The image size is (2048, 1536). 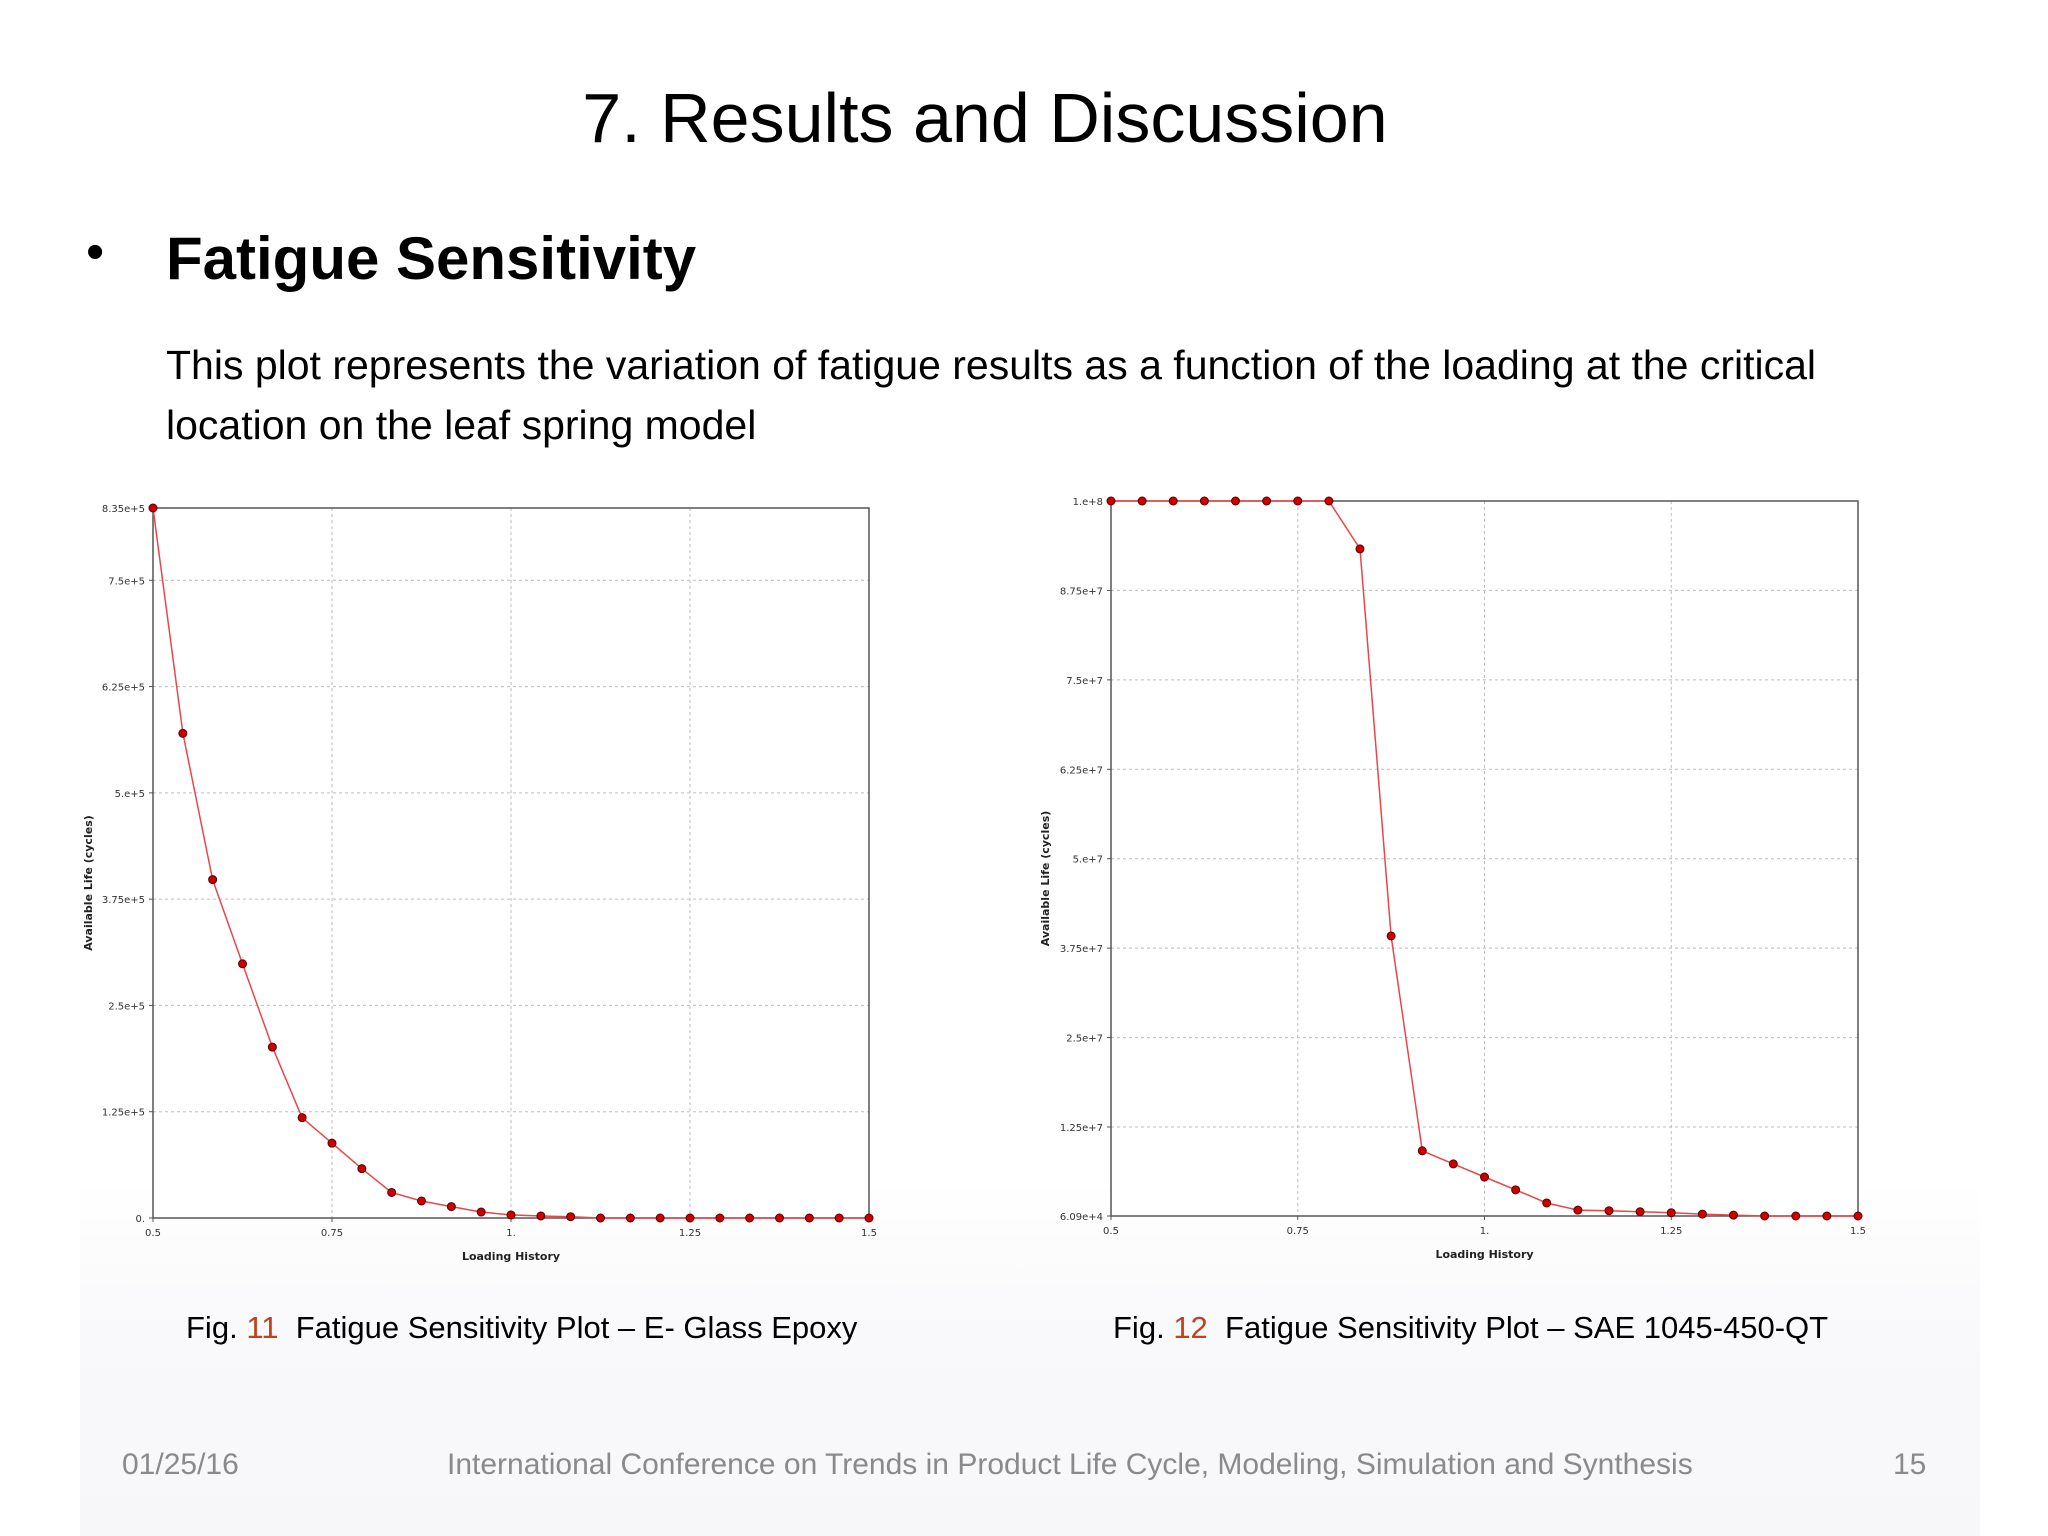 What do you see at coordinates (123, 509) in the screenshot?
I see `svg-text: 8.35e+5` at bounding box center [123, 509].